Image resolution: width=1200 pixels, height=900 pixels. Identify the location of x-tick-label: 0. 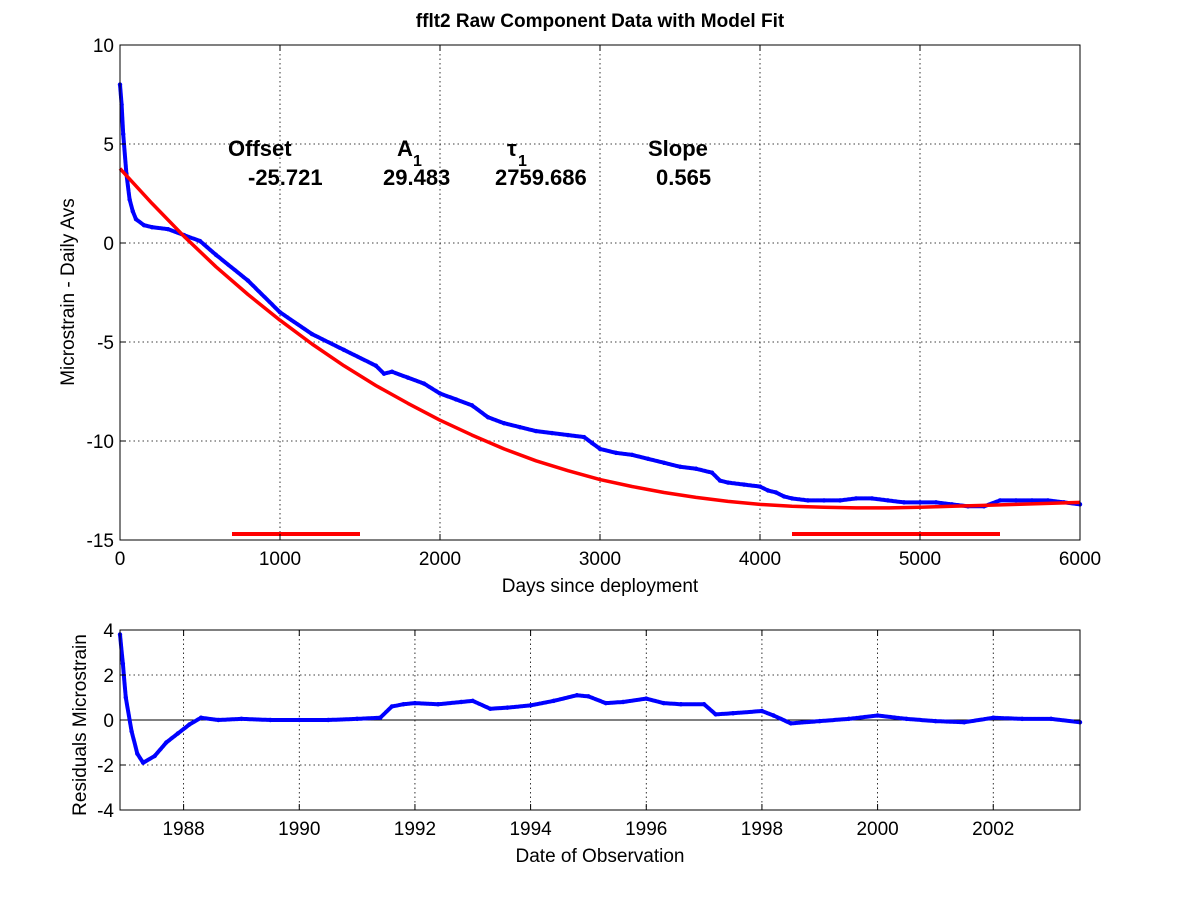
(120, 559).